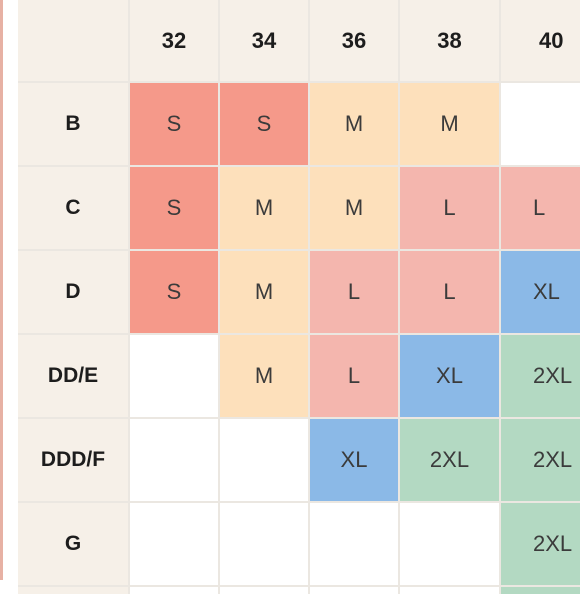 This screenshot has width=580, height=594. What do you see at coordinates (540, 40) in the screenshot?
I see `column-header: 40` at bounding box center [540, 40].